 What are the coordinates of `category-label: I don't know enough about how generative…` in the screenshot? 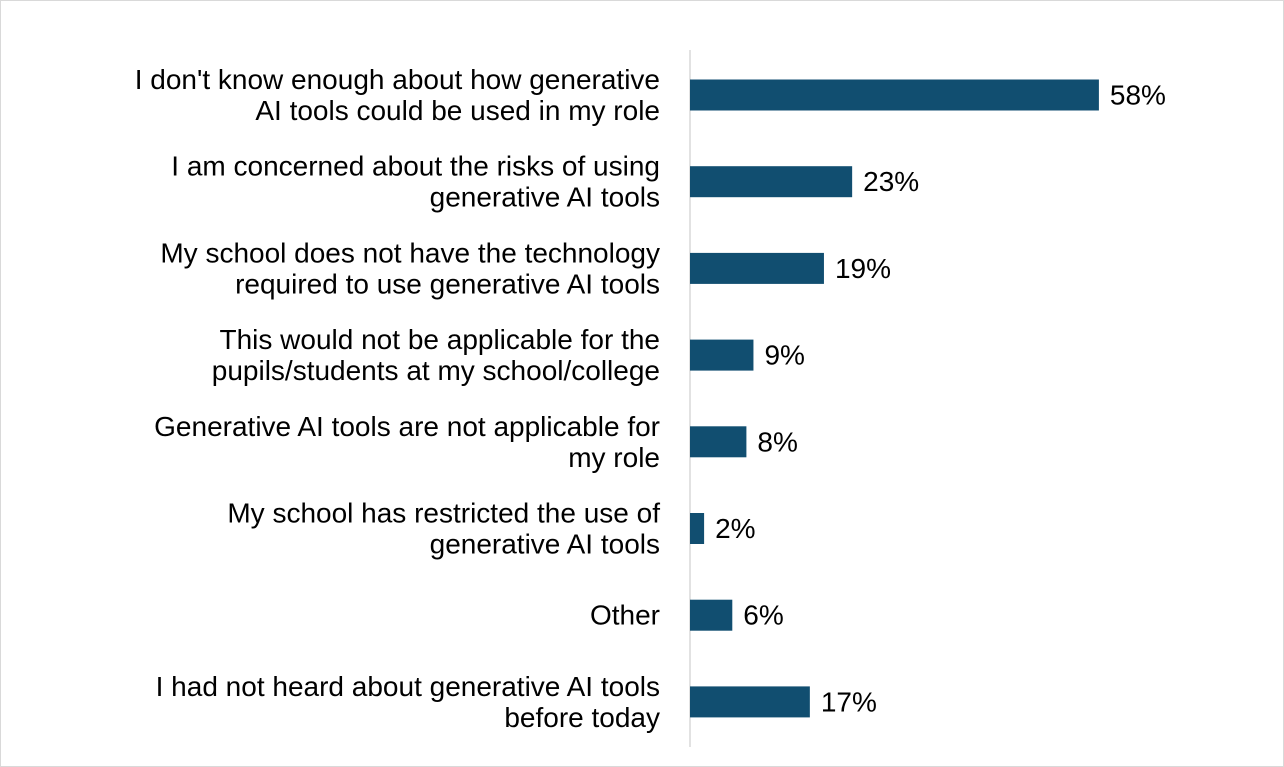 It's located at (397, 95).